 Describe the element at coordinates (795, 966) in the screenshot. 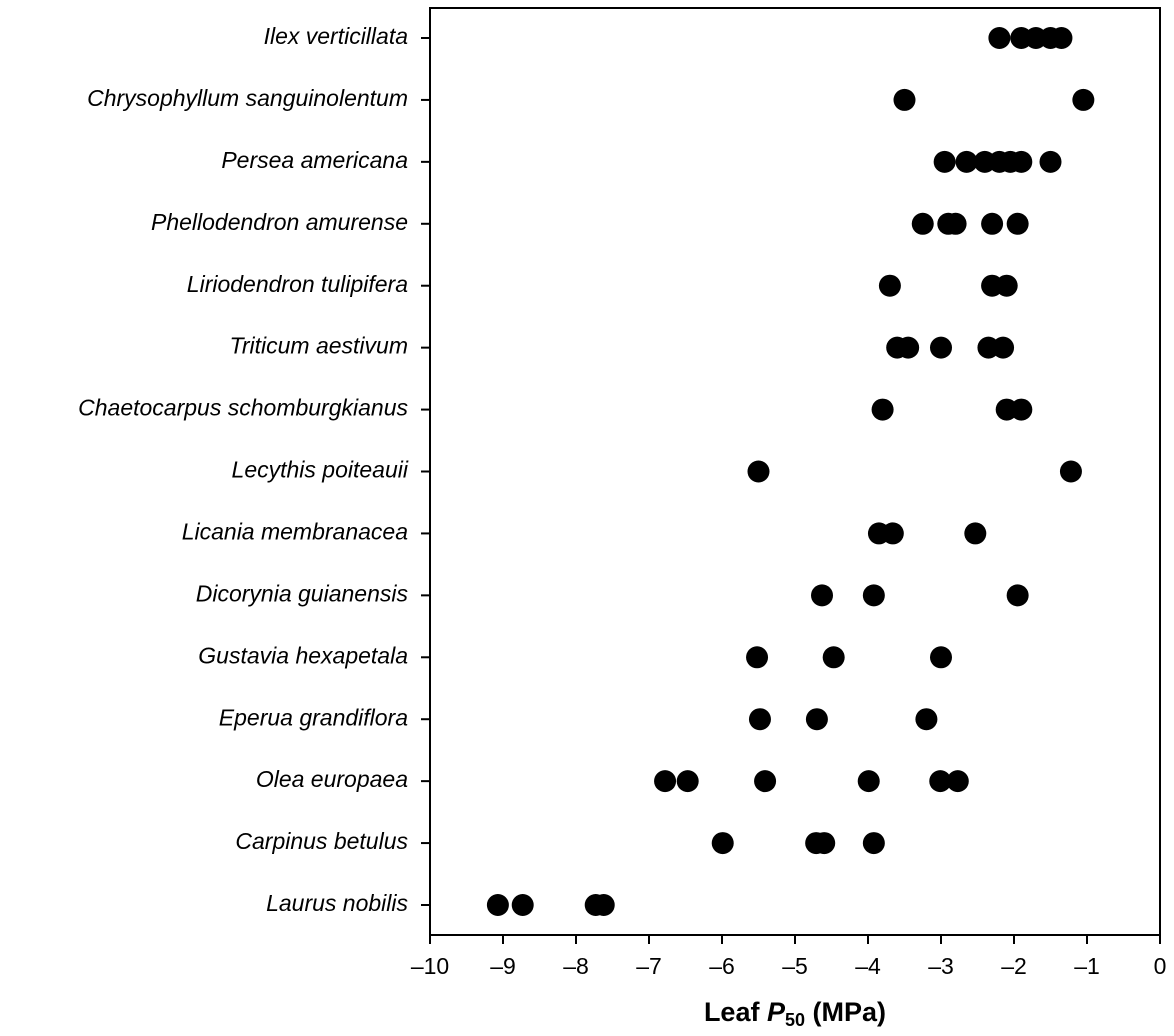

I see `x-tick-label: –5` at that location.